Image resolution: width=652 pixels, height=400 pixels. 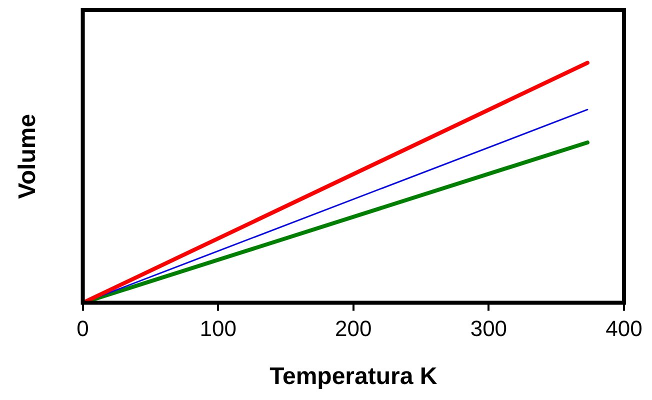 What do you see at coordinates (624, 329) in the screenshot?
I see `x-tick-label: 400` at bounding box center [624, 329].